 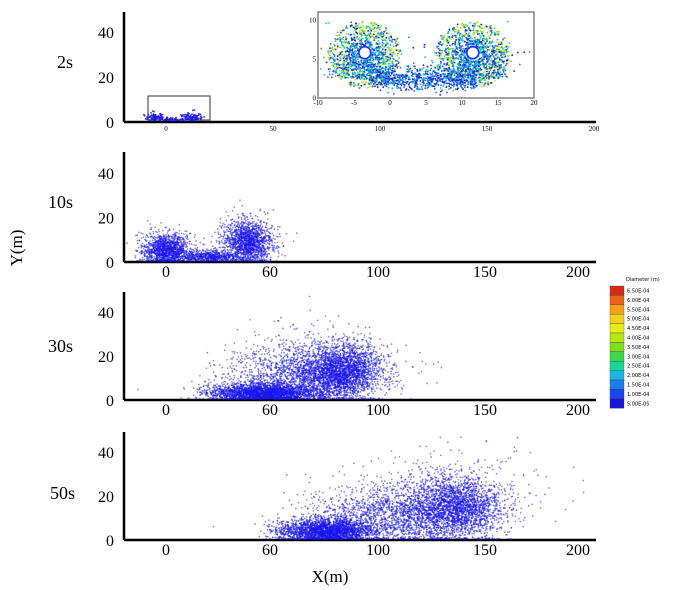 What do you see at coordinates (110, 123) in the screenshot?
I see `y-tick-label: 0` at bounding box center [110, 123].